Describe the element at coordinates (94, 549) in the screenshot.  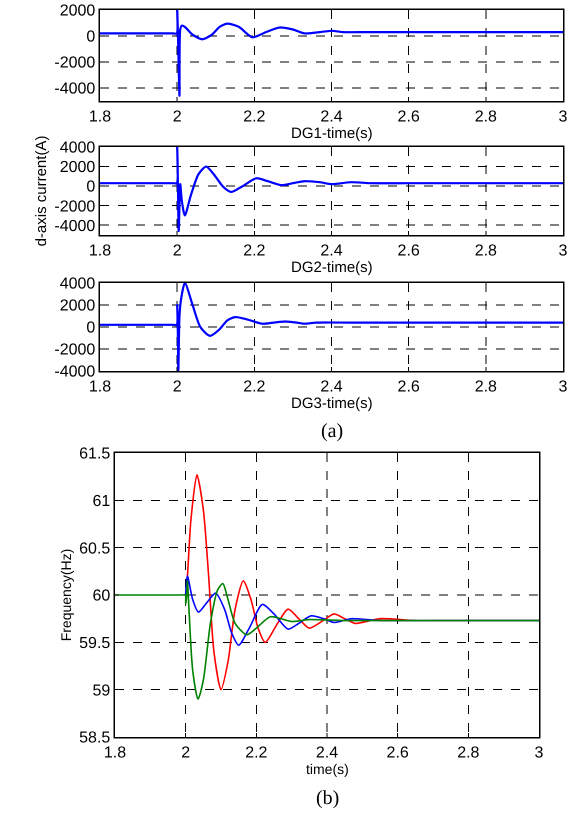
I see `y-tick-label: 60.5` at that location.